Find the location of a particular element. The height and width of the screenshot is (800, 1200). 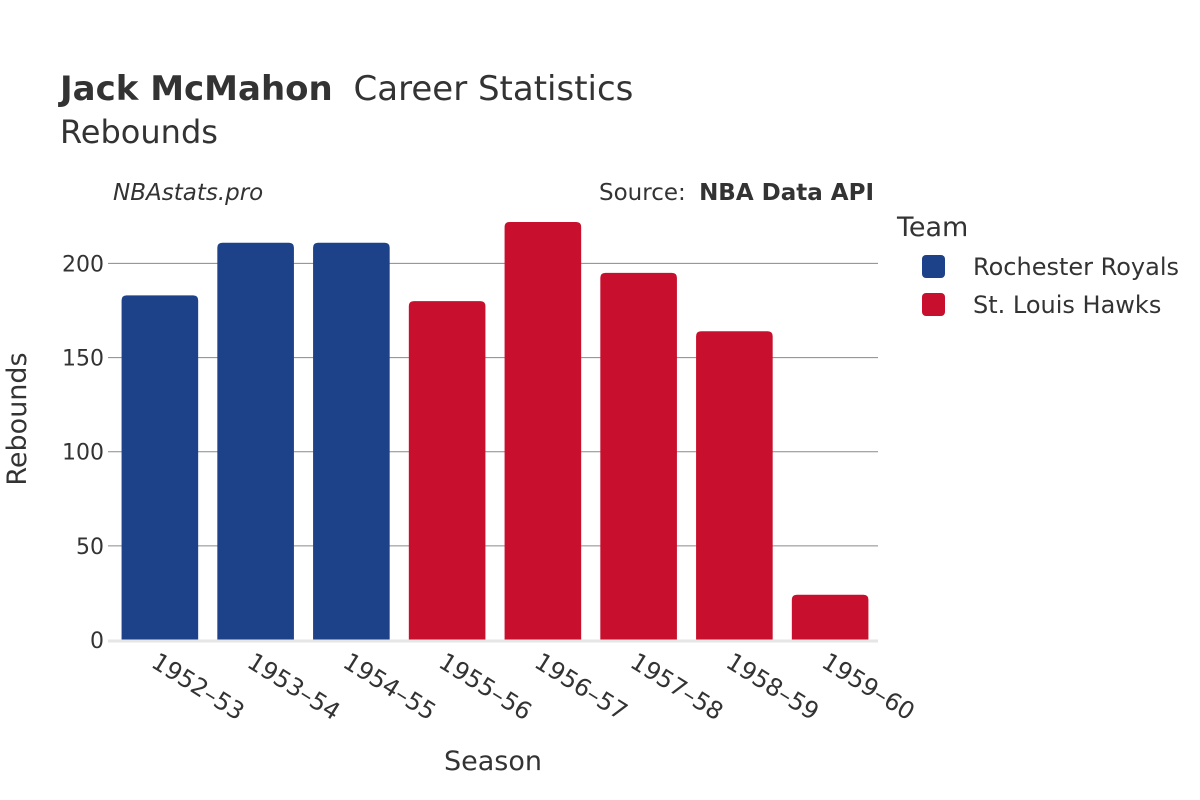

x-axis-title: Season is located at coordinates (493, 761).